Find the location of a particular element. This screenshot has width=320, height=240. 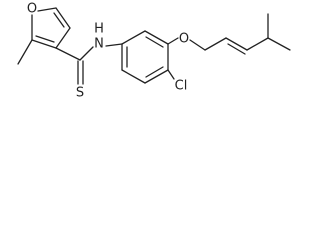

atom-label: N is located at coordinates (99, 44).